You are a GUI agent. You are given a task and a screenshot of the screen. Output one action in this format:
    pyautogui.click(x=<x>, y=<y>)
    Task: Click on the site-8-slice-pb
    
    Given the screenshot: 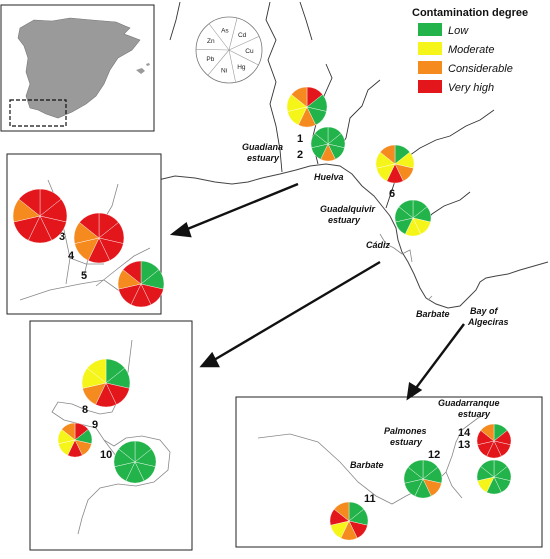 What is the action you would take?
    pyautogui.click(x=96, y=371)
    